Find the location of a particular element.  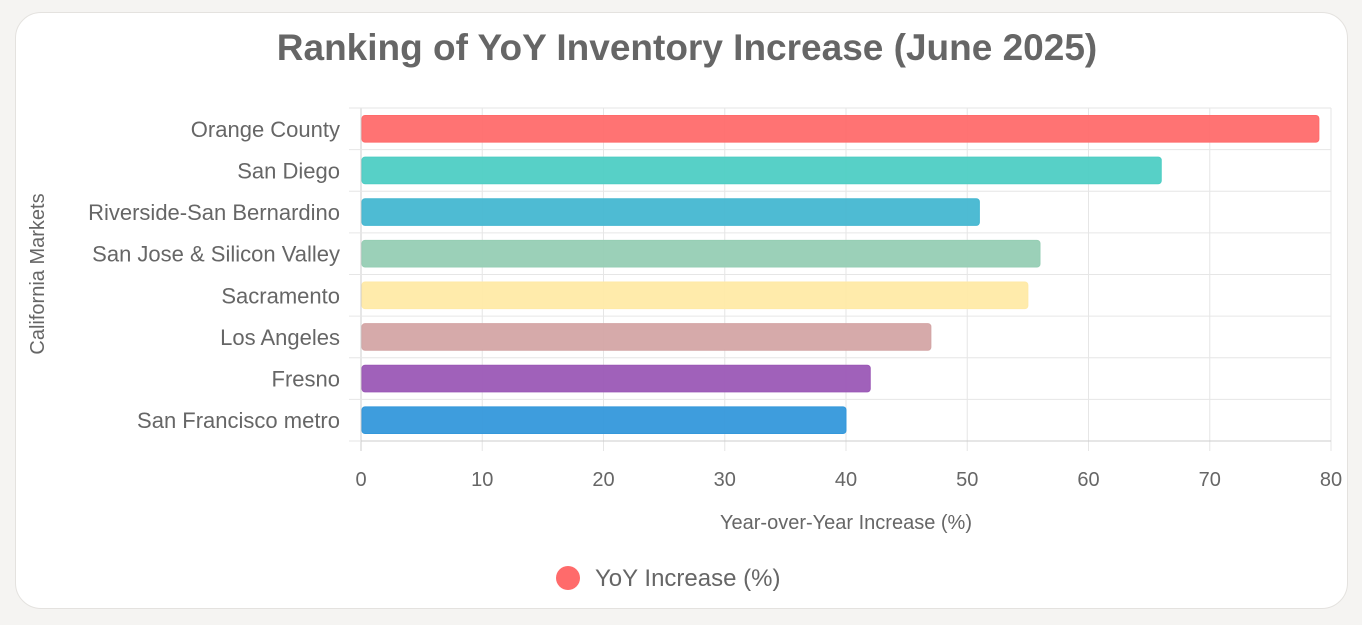

category-label: San Diego is located at coordinates (288, 170).